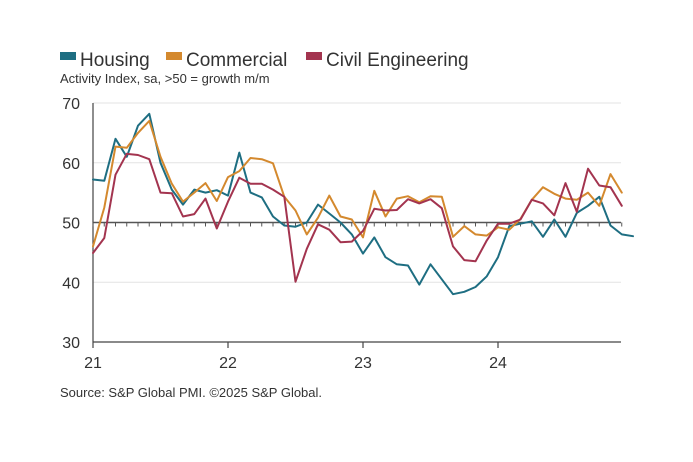 Image resolution: width=693 pixels, height=462 pixels. Describe the element at coordinates (71, 343) in the screenshot. I see `y-tick-label: 30` at that location.